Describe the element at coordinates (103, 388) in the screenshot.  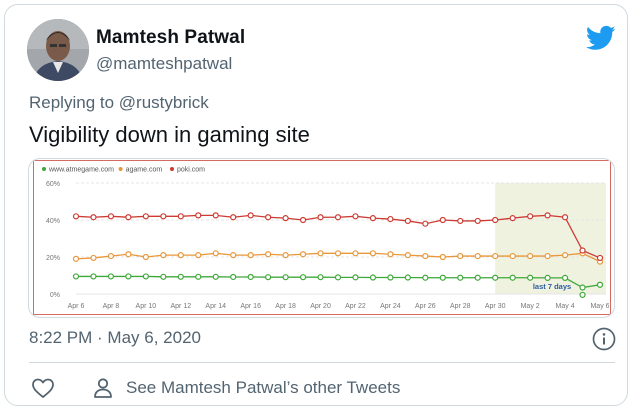
I see `person-icon` at that location.